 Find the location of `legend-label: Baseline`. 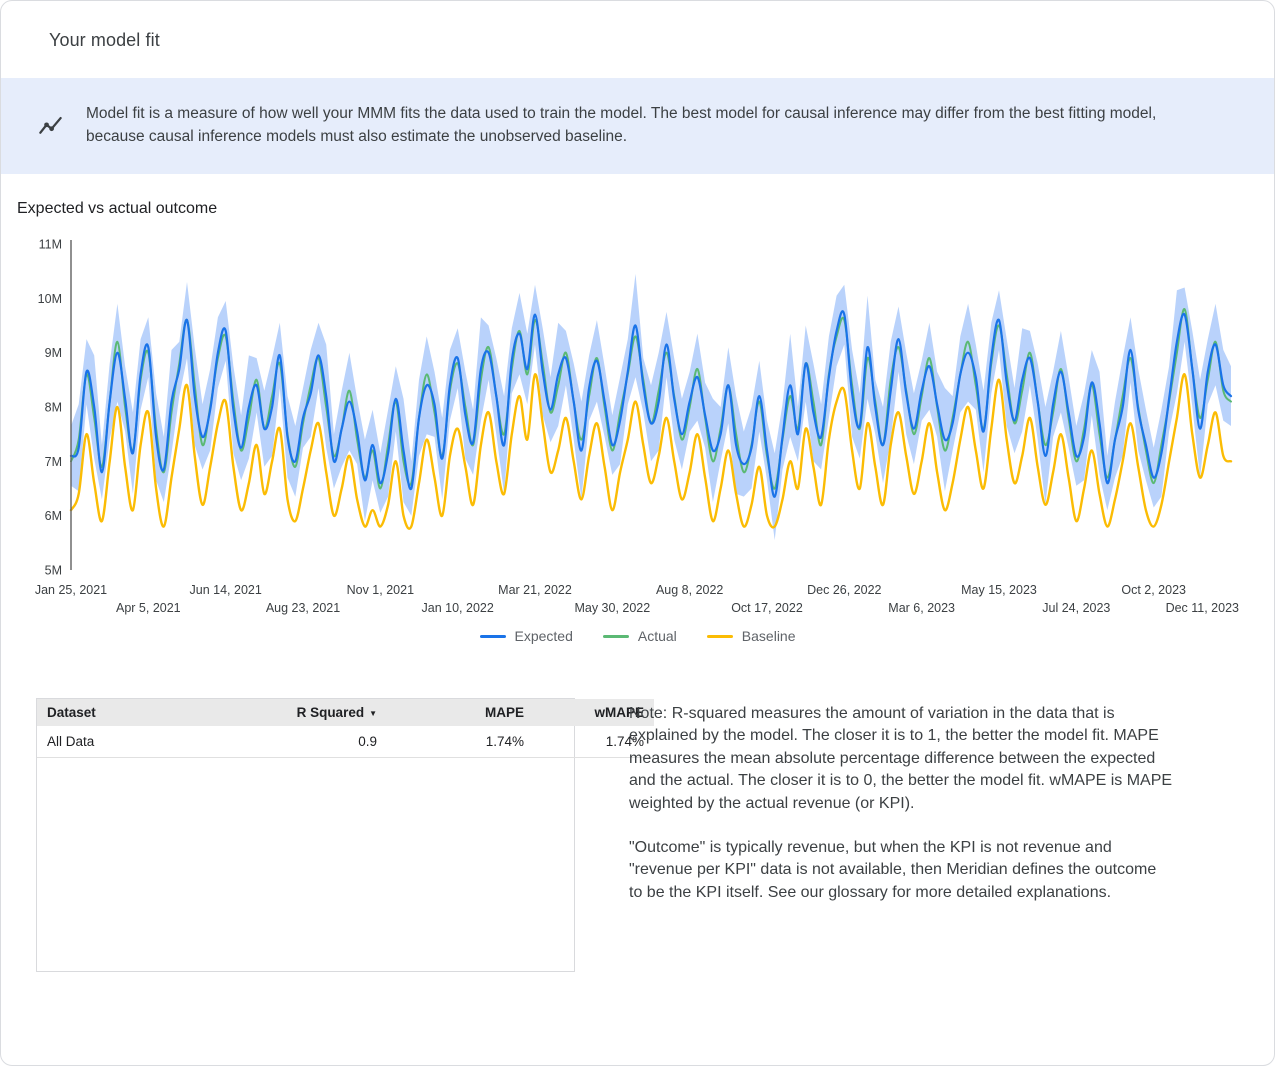

legend-label: Baseline is located at coordinates (768, 636).